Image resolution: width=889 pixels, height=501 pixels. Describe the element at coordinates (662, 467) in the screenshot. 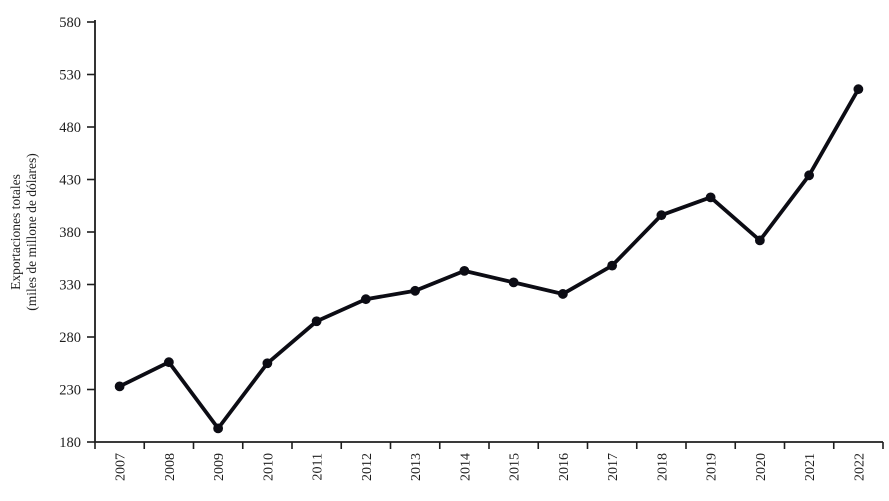

I see `x-tick-label-2018: 2018` at that location.